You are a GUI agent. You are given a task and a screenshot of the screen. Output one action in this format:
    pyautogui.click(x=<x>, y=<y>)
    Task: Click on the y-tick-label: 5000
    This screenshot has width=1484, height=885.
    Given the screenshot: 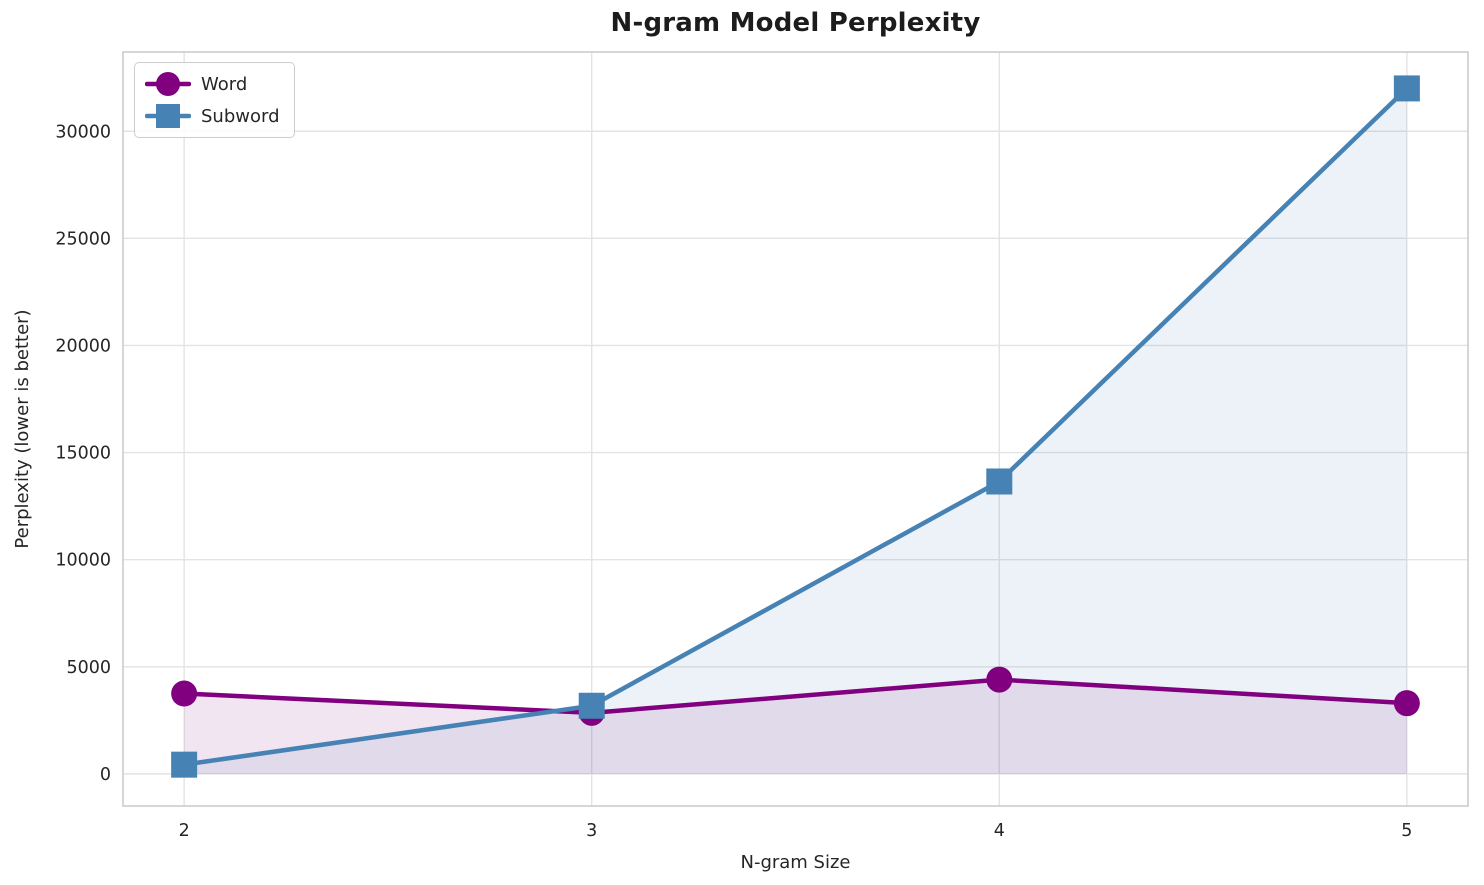 What is the action you would take?
    pyautogui.click(x=88, y=668)
    